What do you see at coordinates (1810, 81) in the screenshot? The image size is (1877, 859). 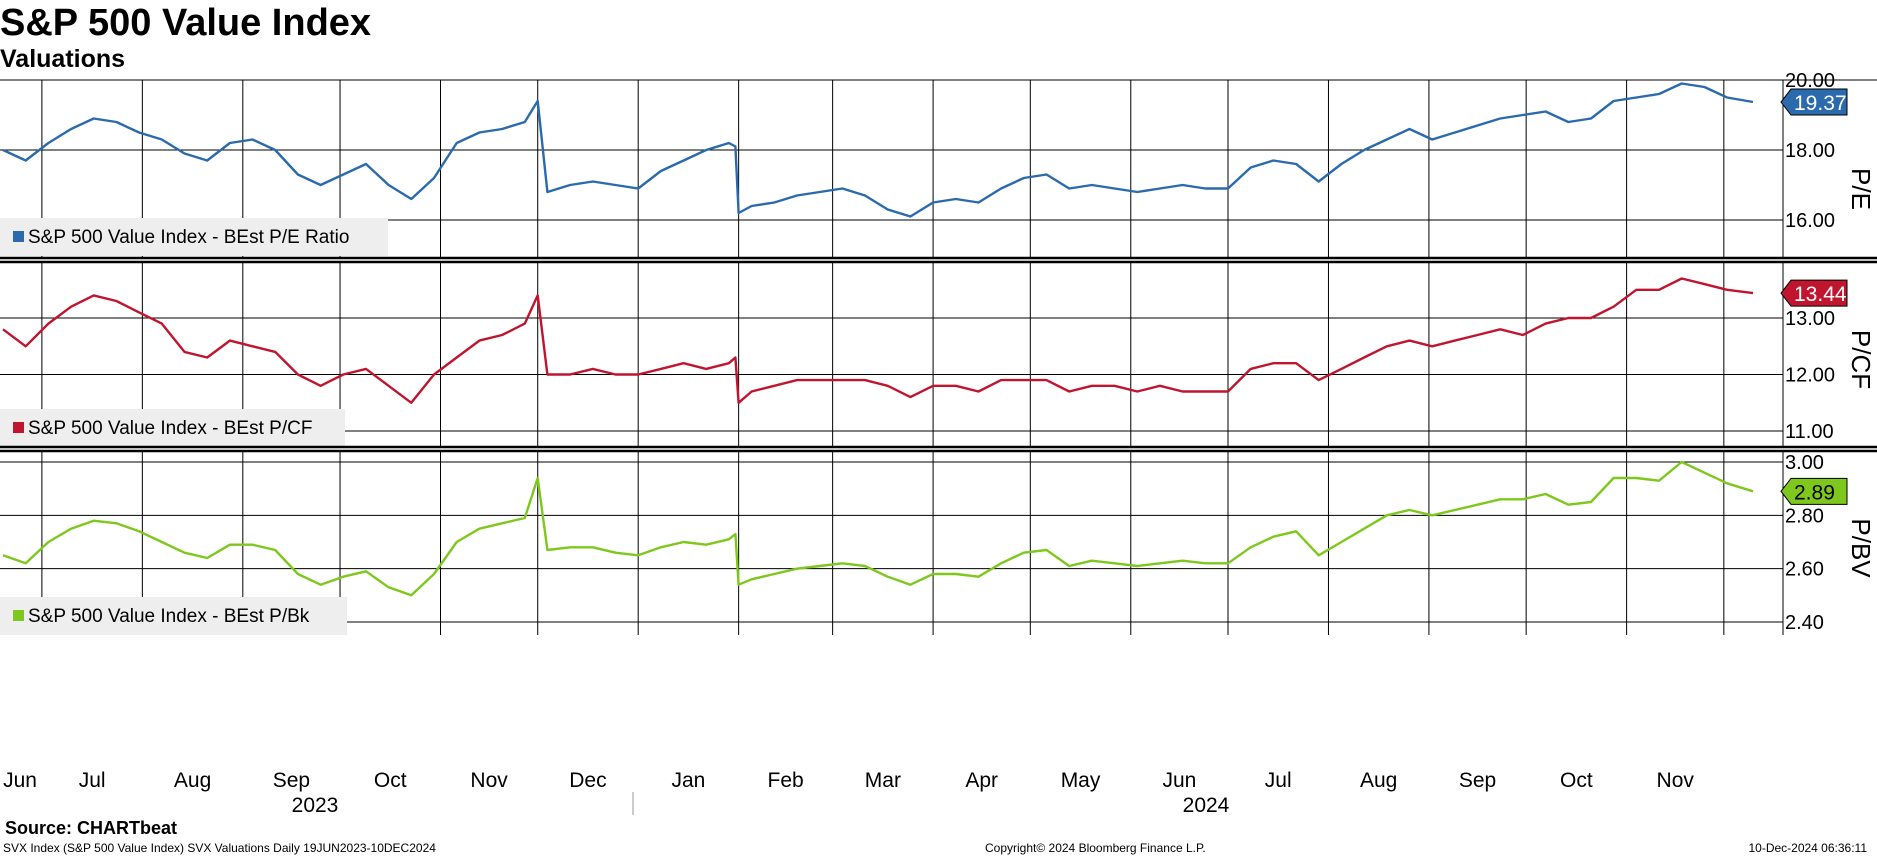 I see `y-tick-label: 20.00` at bounding box center [1810, 81].